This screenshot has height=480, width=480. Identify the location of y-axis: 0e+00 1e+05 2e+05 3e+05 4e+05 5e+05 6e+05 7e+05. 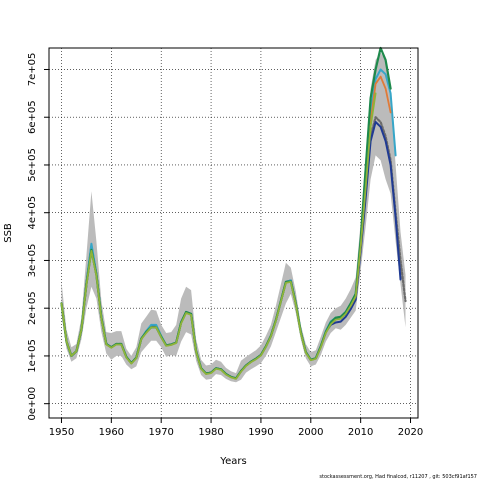
(38, 237).